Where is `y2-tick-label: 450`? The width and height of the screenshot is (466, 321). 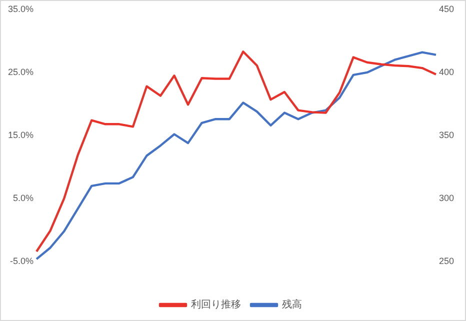
y2-tick-label: 450 is located at coordinates (446, 9).